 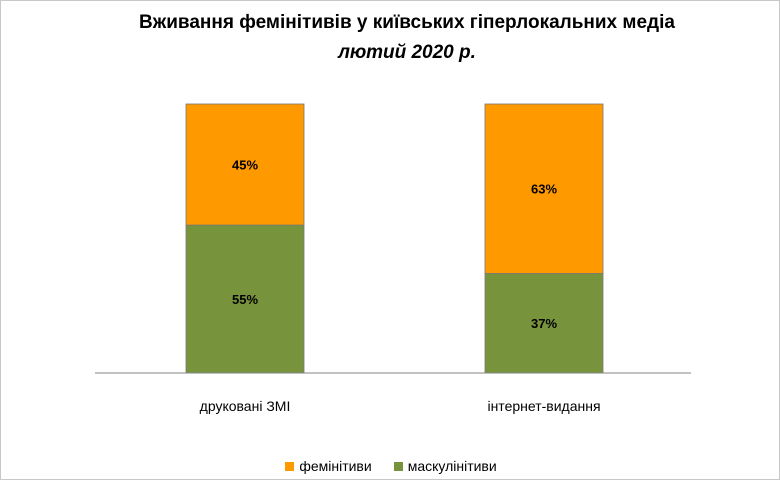 I want to click on x-tick-label: друковані ЗМІ, so click(x=245, y=406).